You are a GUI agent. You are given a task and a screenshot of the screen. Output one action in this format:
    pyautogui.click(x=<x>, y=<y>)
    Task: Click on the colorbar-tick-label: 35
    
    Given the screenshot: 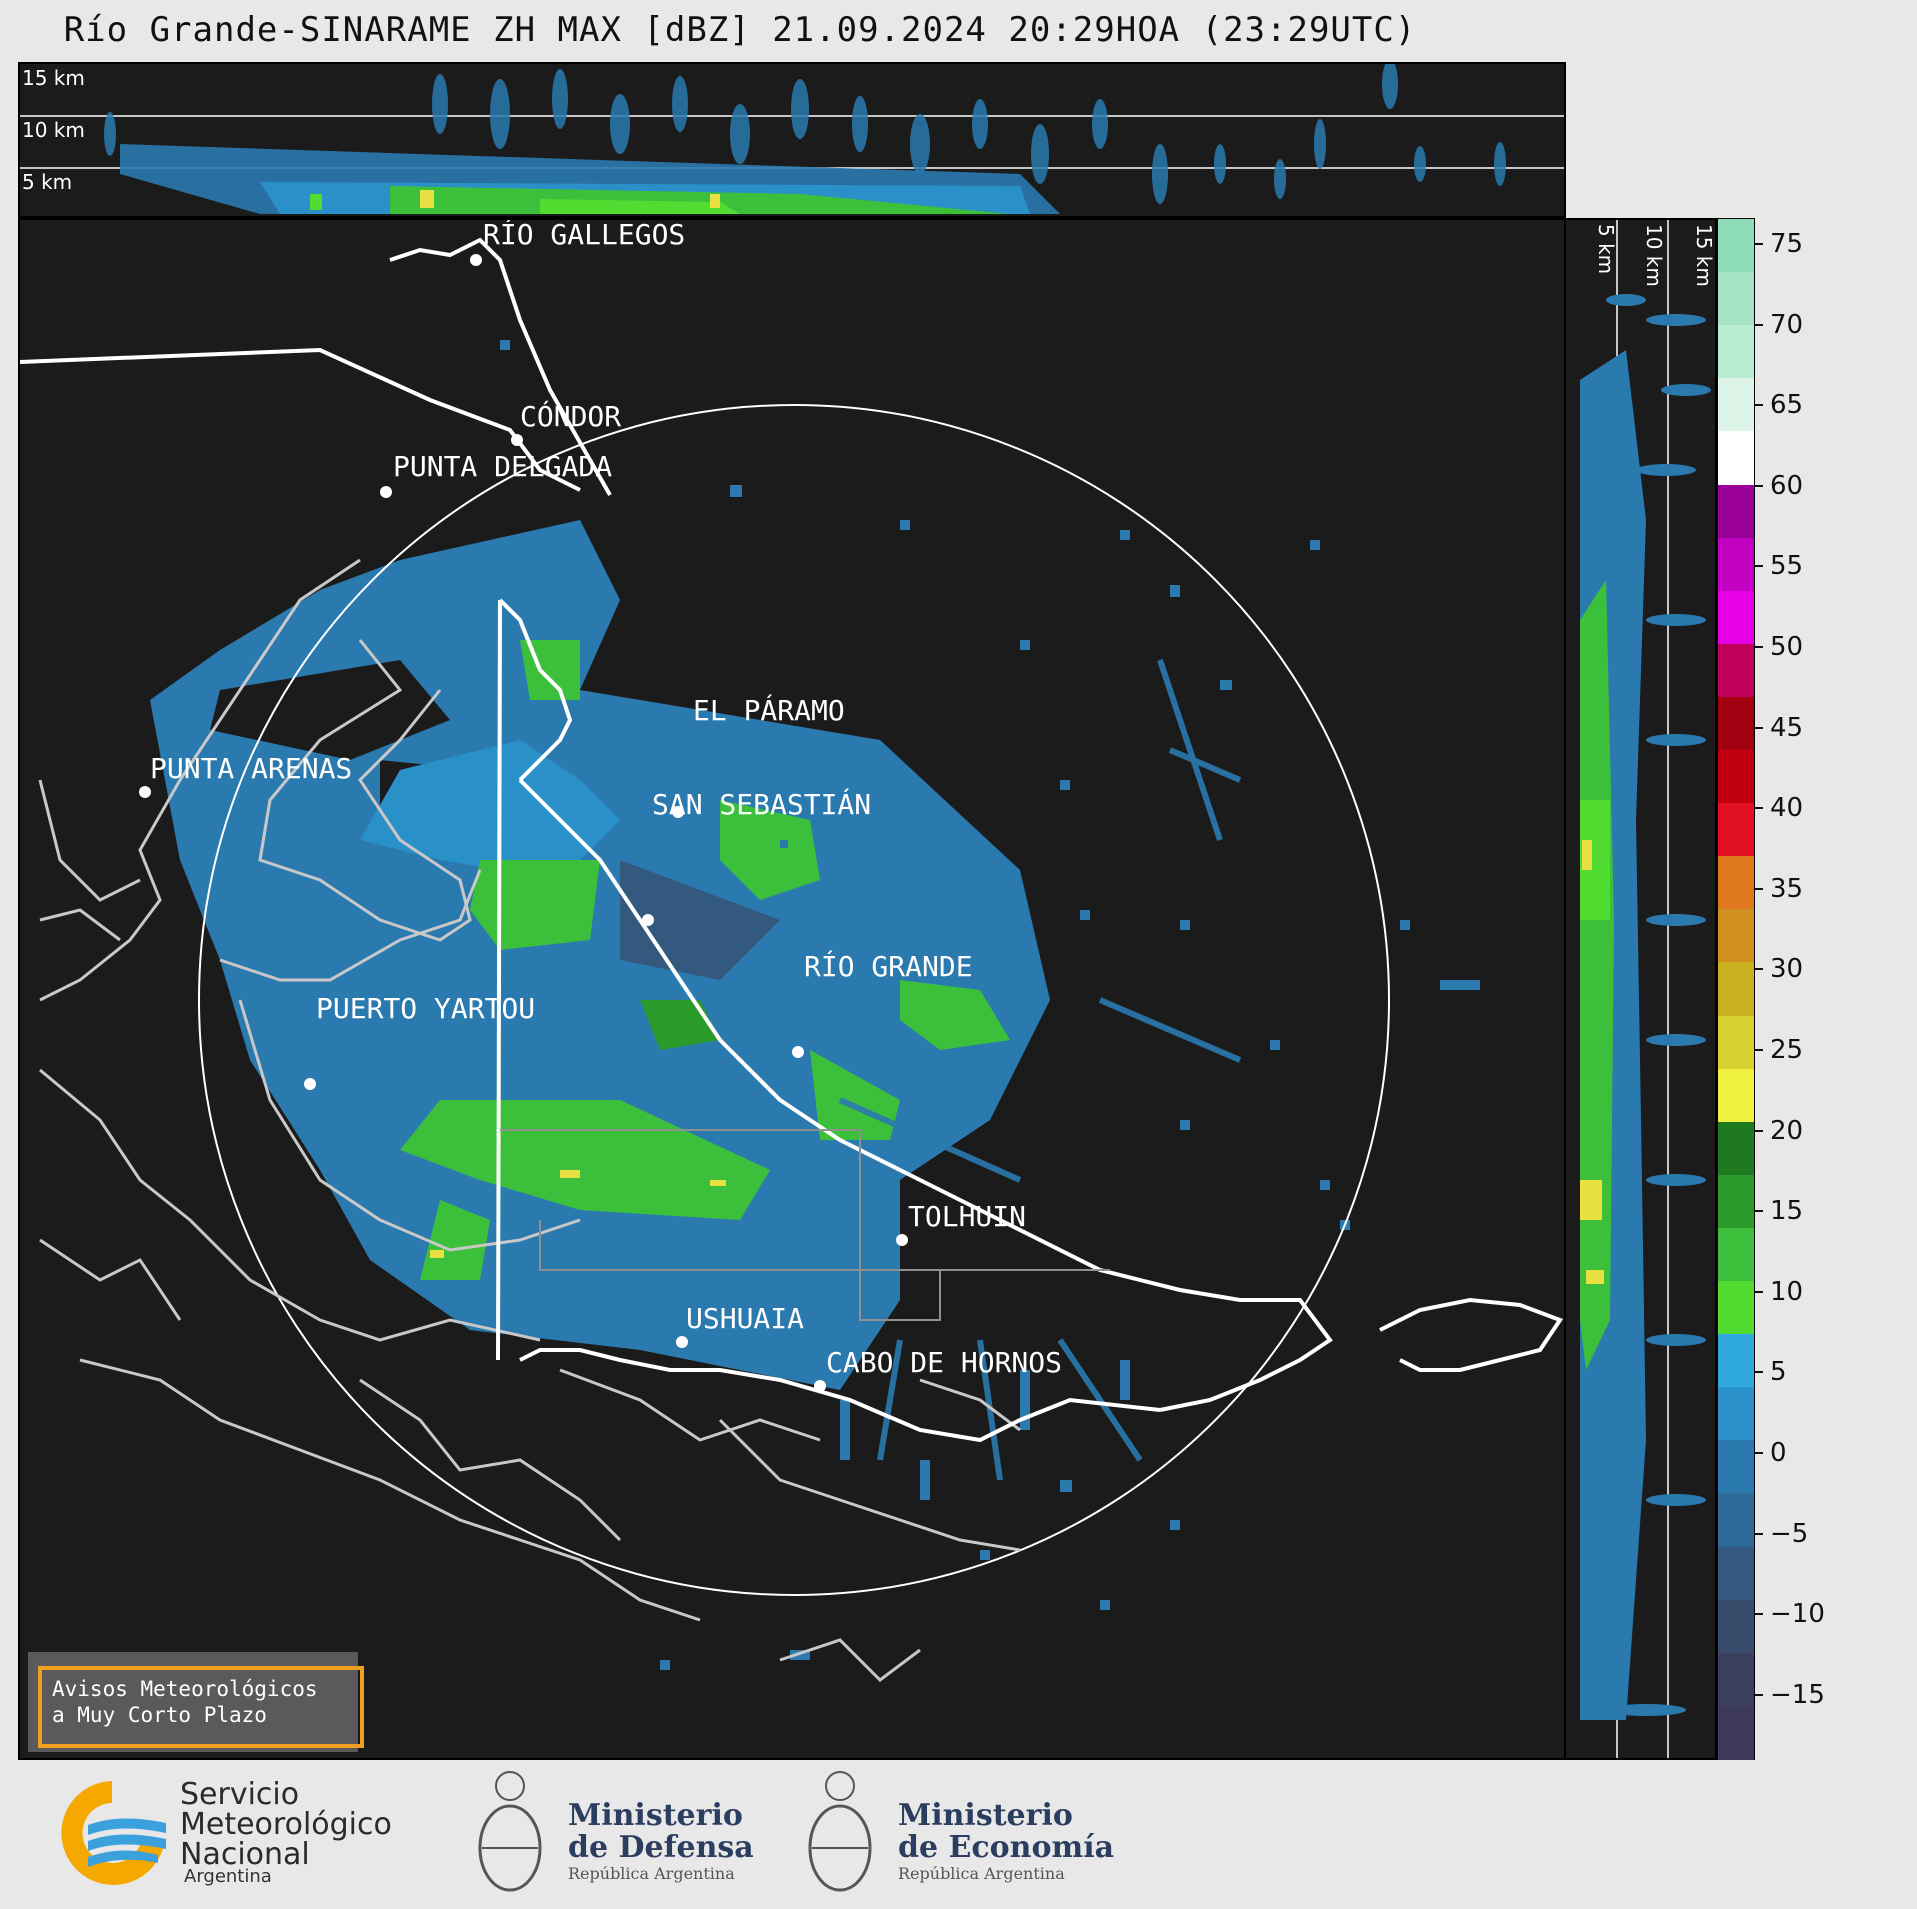 What is the action you would take?
    pyautogui.click(x=1787, y=888)
    